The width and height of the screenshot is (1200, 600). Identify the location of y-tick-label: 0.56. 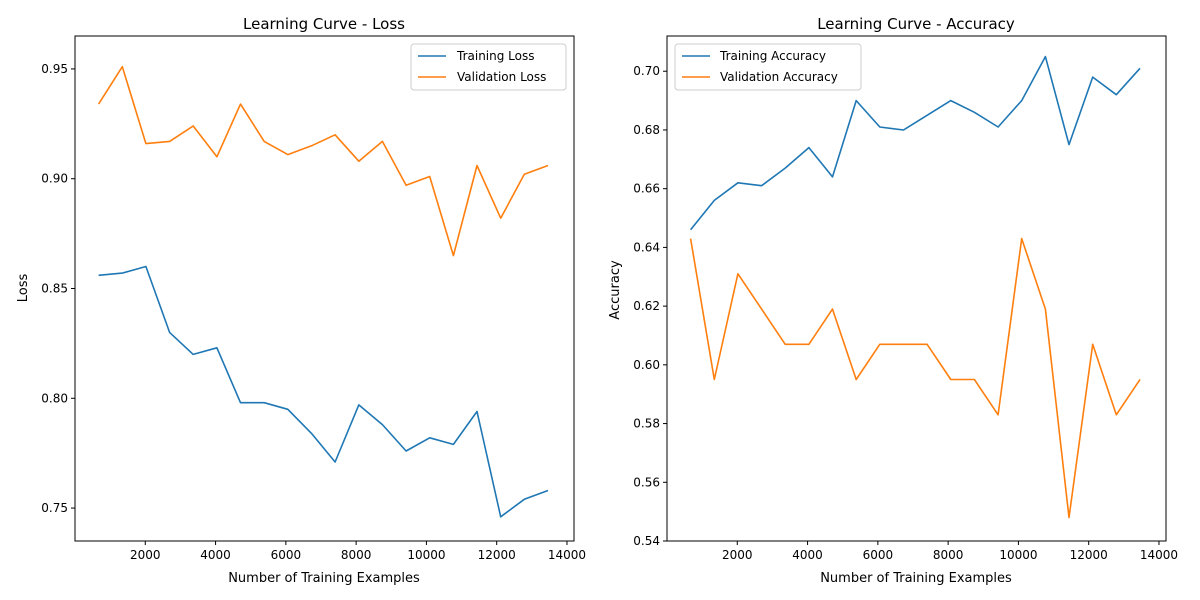
(646, 482).